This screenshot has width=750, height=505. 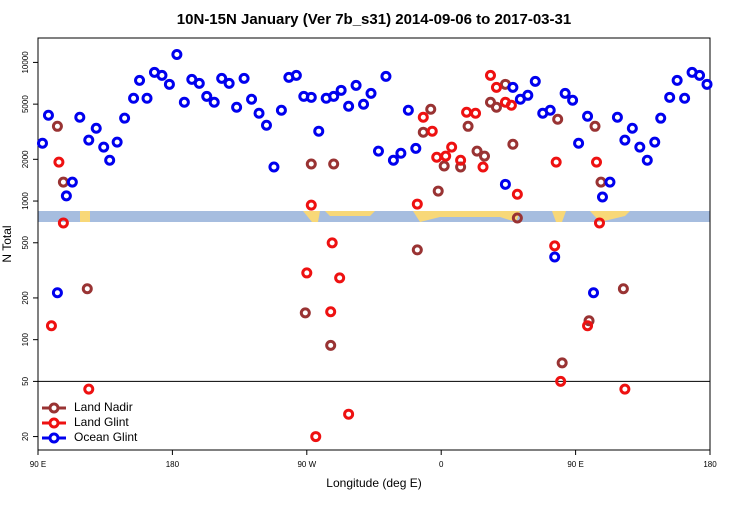 What do you see at coordinates (101, 422) in the screenshot?
I see `legend-label: Land Glint` at bounding box center [101, 422].